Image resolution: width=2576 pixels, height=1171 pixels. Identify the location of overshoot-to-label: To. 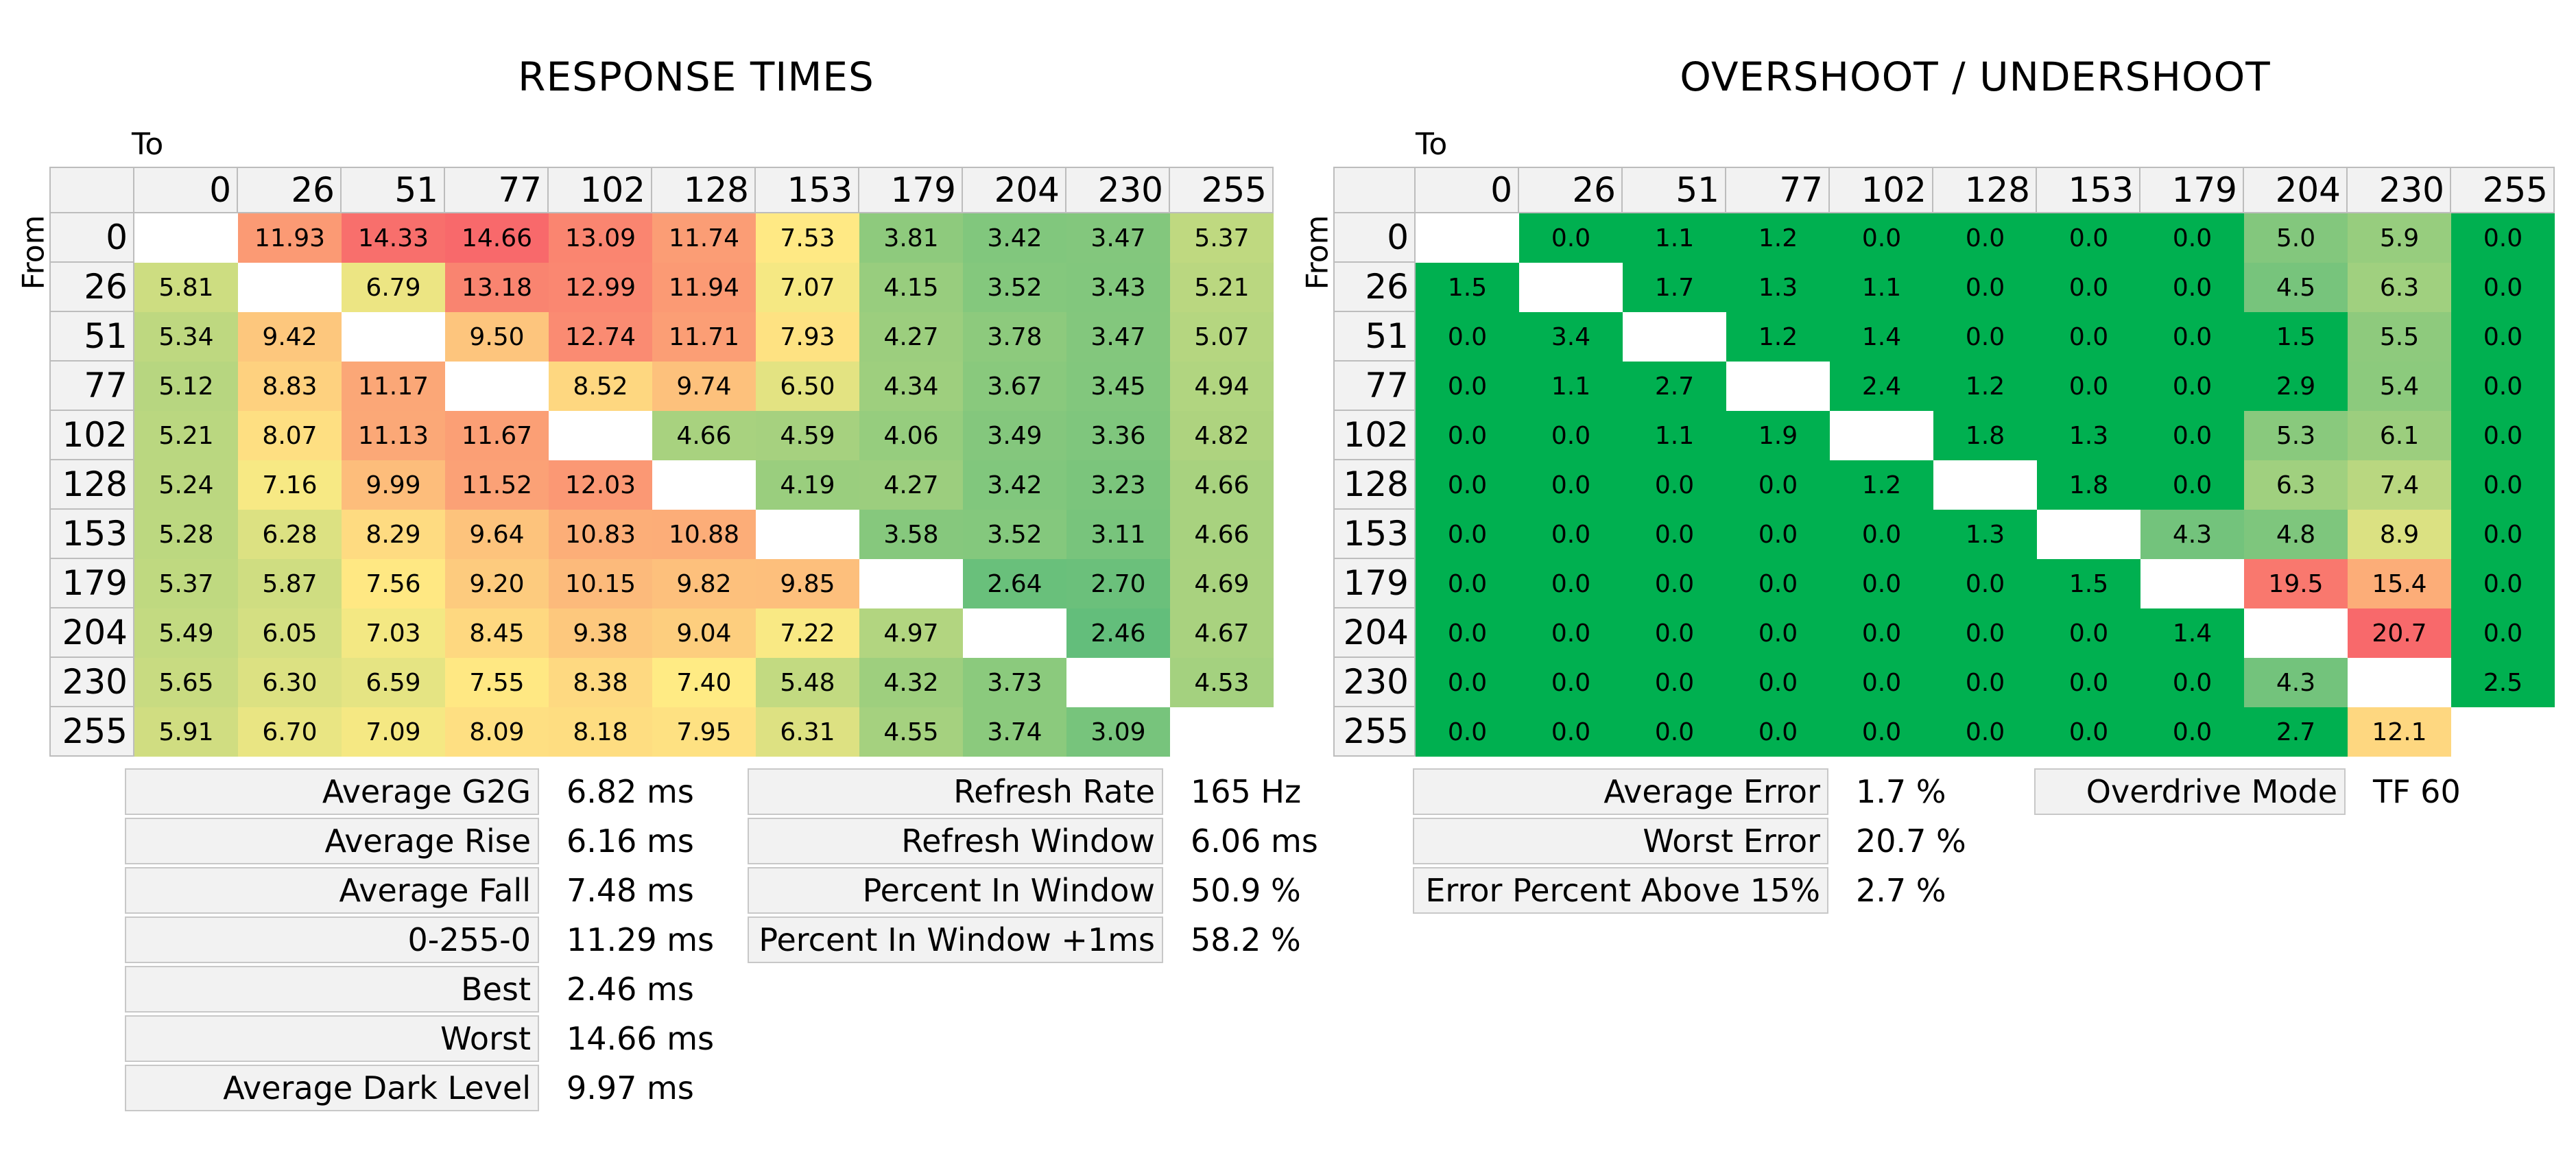
(1432, 144).